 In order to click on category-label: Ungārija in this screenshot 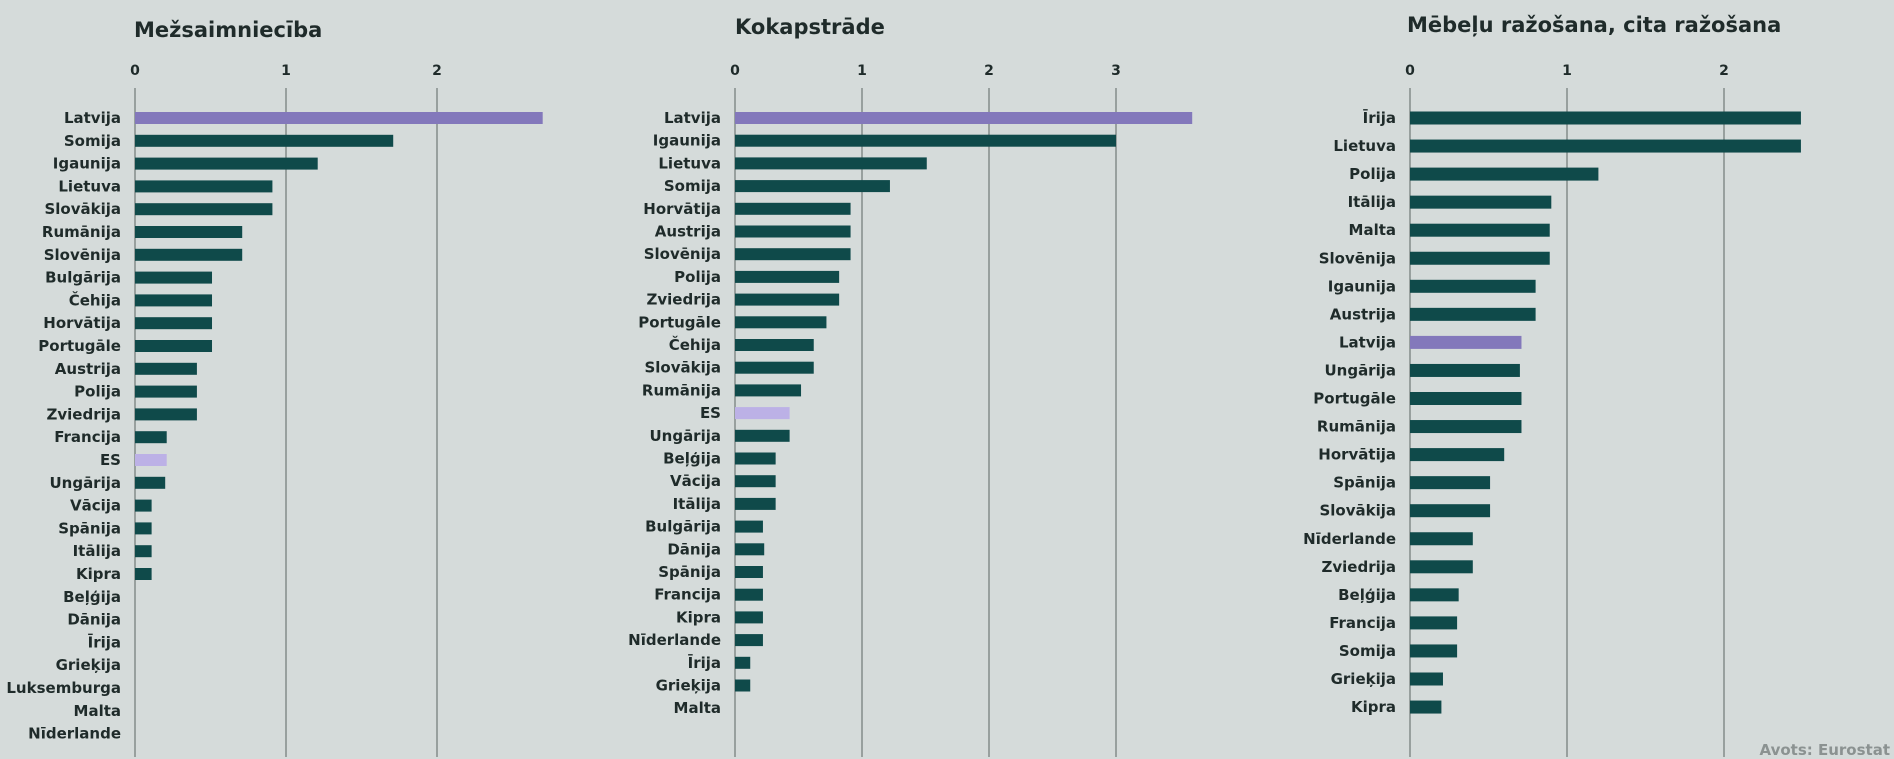, I will do `click(1360, 370)`.